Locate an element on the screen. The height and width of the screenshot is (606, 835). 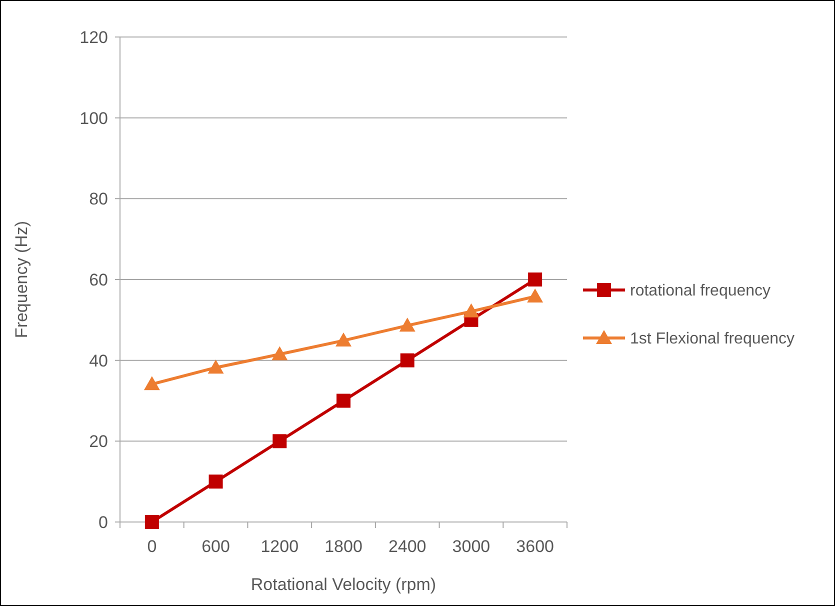
y-tick-label: 120 is located at coordinates (94, 37).